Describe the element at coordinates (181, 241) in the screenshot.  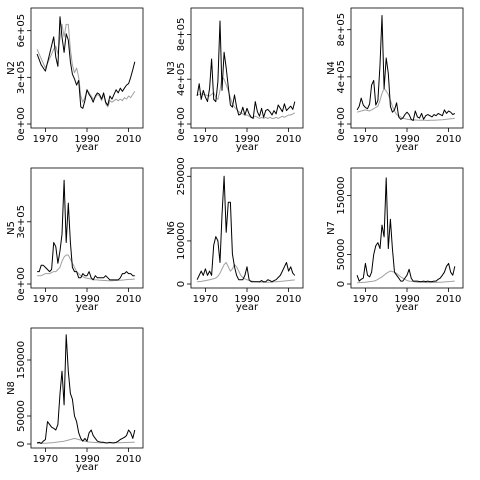
I see `y-tick-label: 100000` at that location.